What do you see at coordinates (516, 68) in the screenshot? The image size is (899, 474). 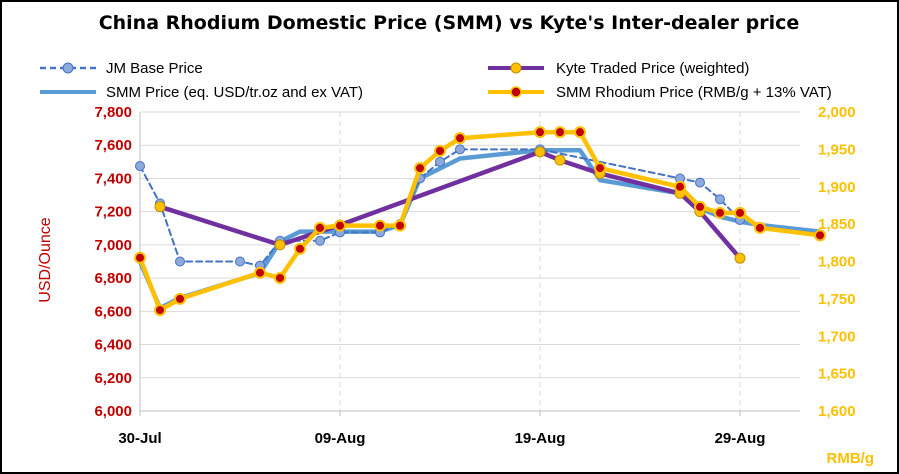 I see `legend-marker-kyte` at bounding box center [516, 68].